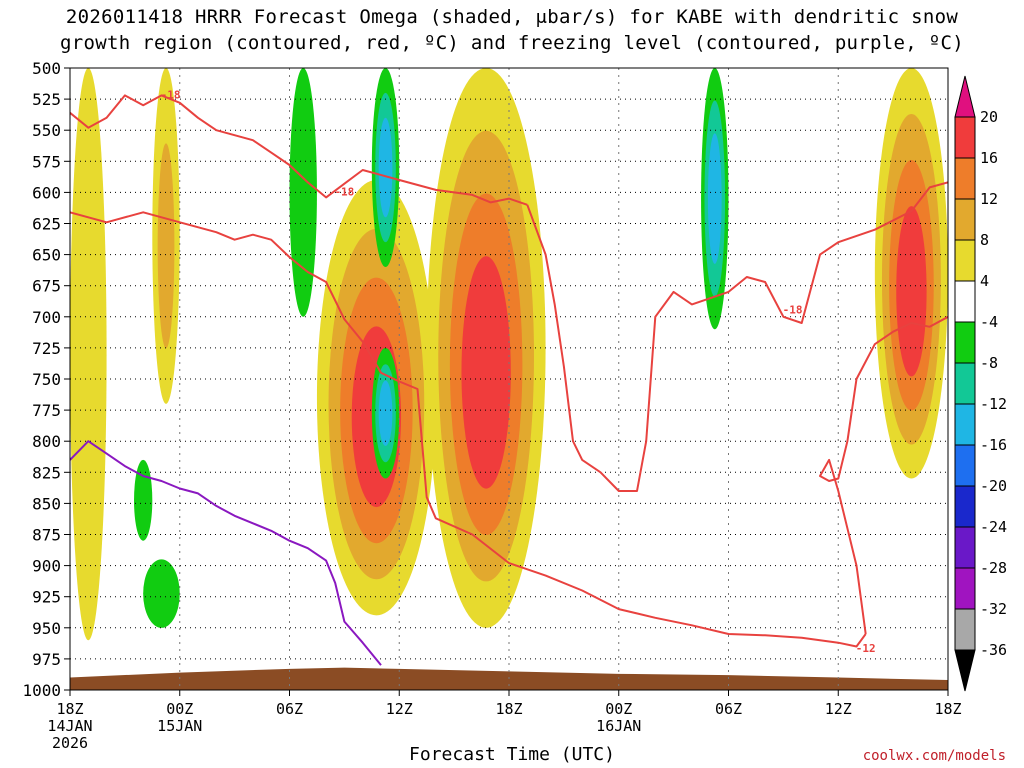  What do you see at coordinates (965, 629) in the screenshot?
I see `colorbar-bin--36` at bounding box center [965, 629].